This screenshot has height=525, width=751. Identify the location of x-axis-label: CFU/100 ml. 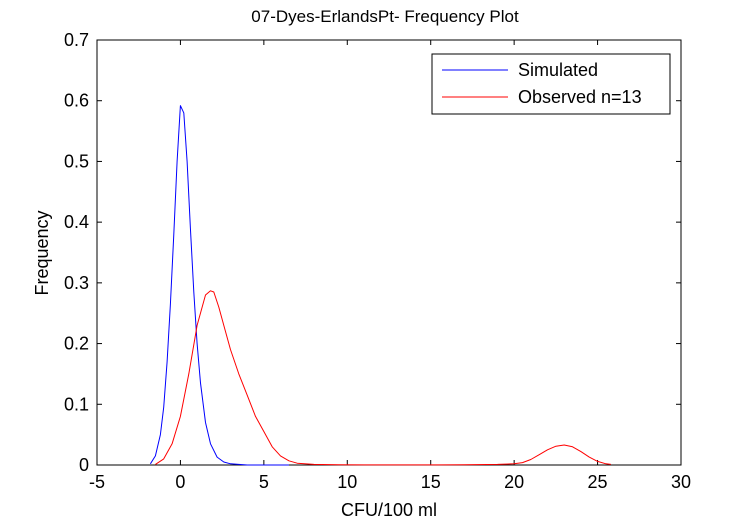
(389, 510).